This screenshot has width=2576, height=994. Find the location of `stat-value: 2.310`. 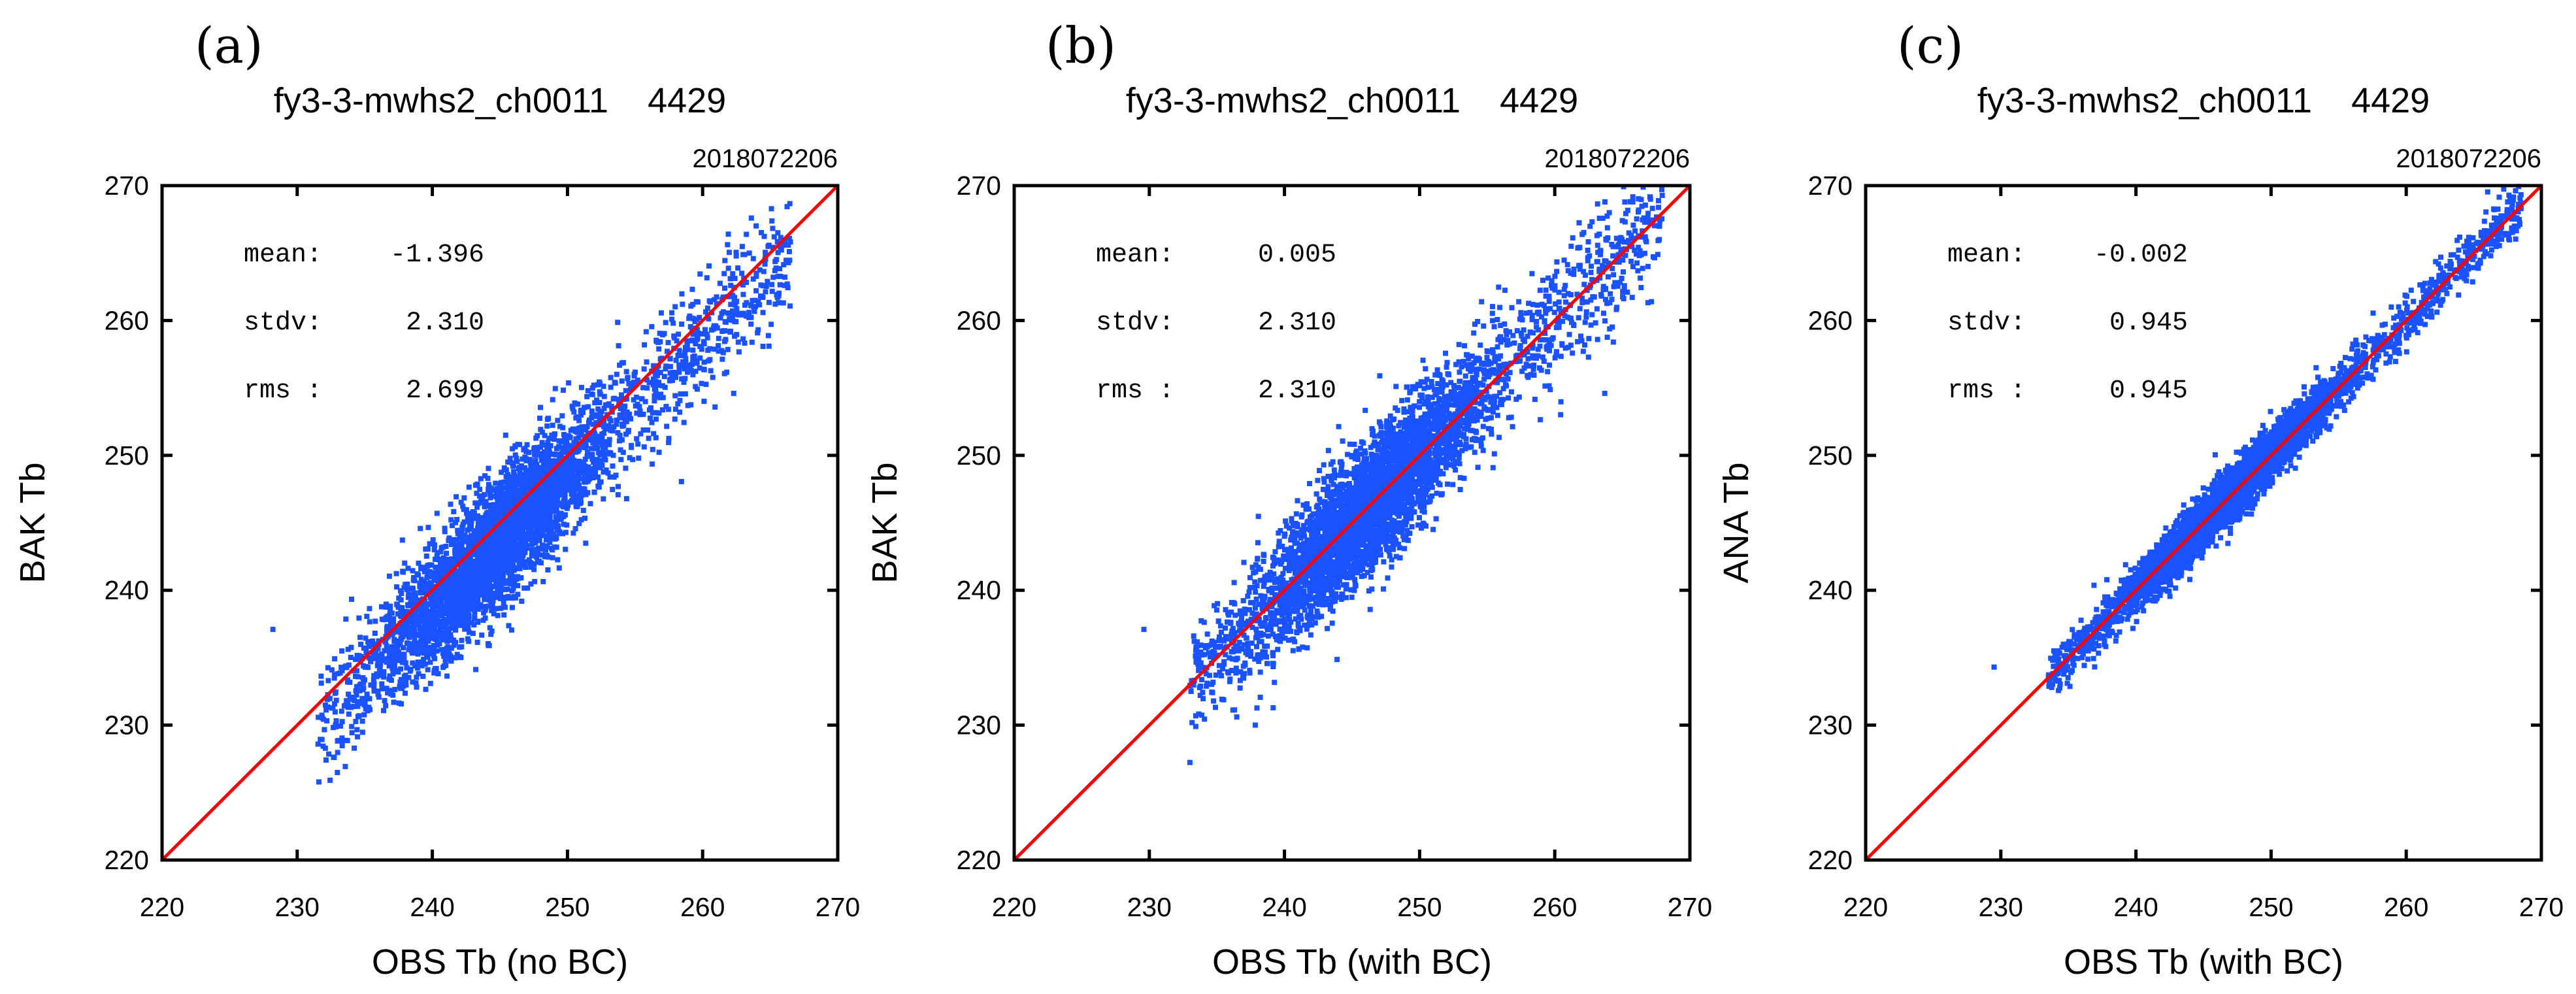

stat-value: 2.310 is located at coordinates (445, 323).